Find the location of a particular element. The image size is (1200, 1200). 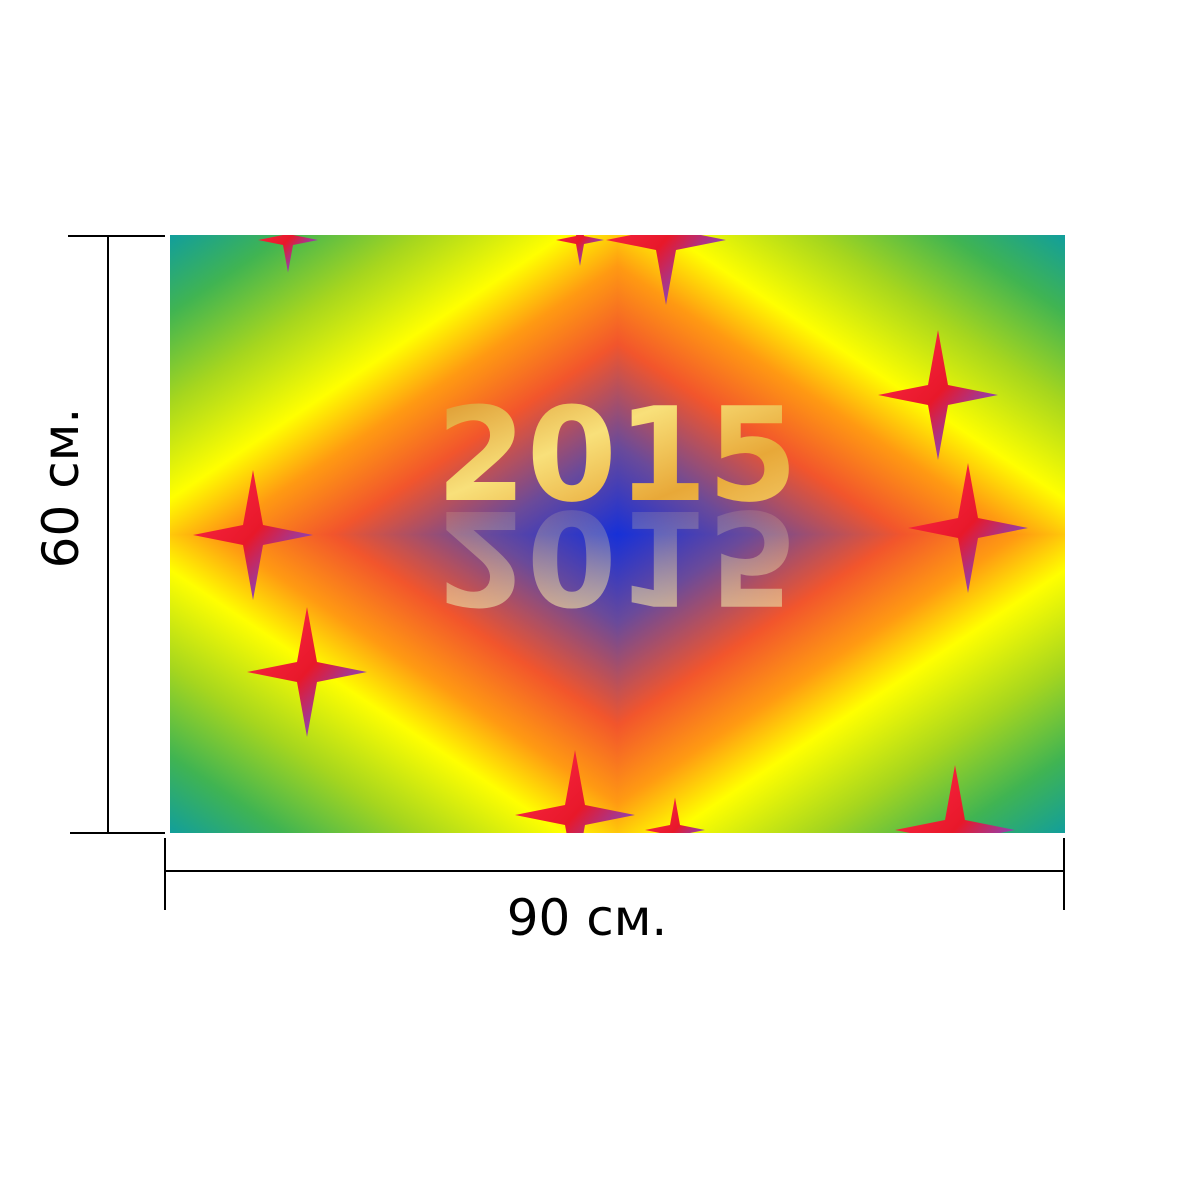

height-label: 60 см. is located at coordinates (61, 488).